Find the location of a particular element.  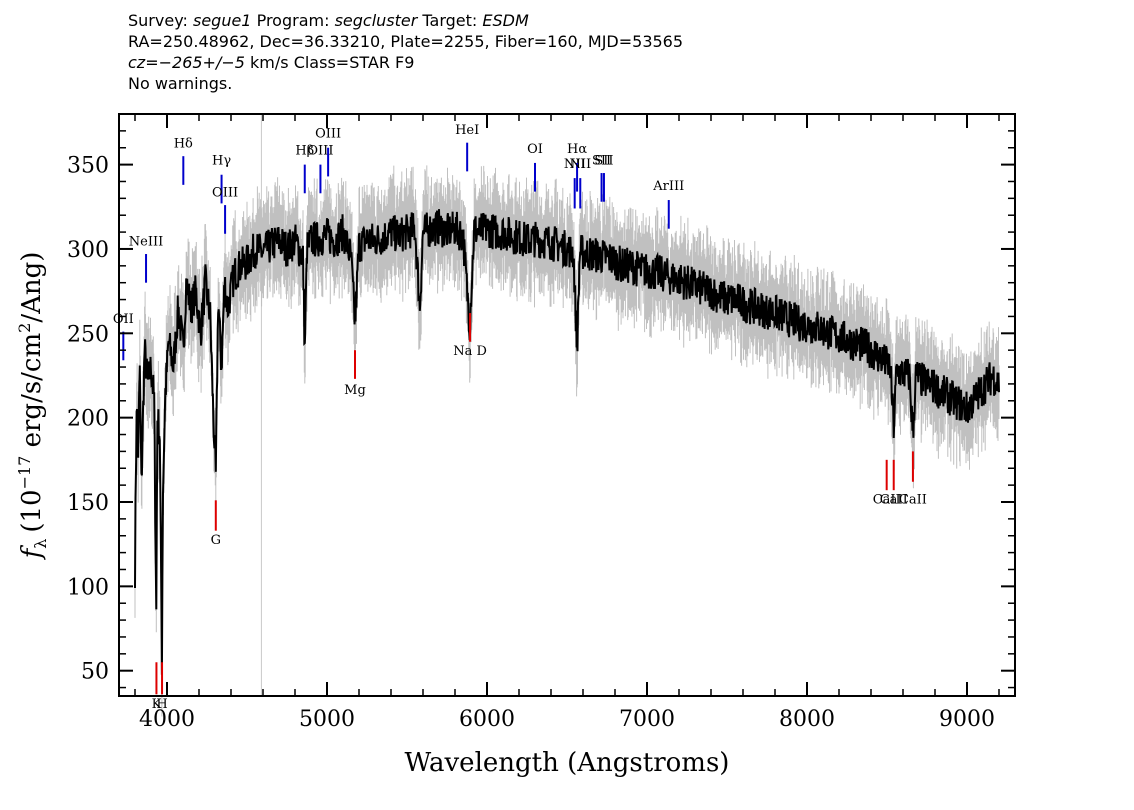

y-axis-sub: λ is located at coordinates (40, 544).